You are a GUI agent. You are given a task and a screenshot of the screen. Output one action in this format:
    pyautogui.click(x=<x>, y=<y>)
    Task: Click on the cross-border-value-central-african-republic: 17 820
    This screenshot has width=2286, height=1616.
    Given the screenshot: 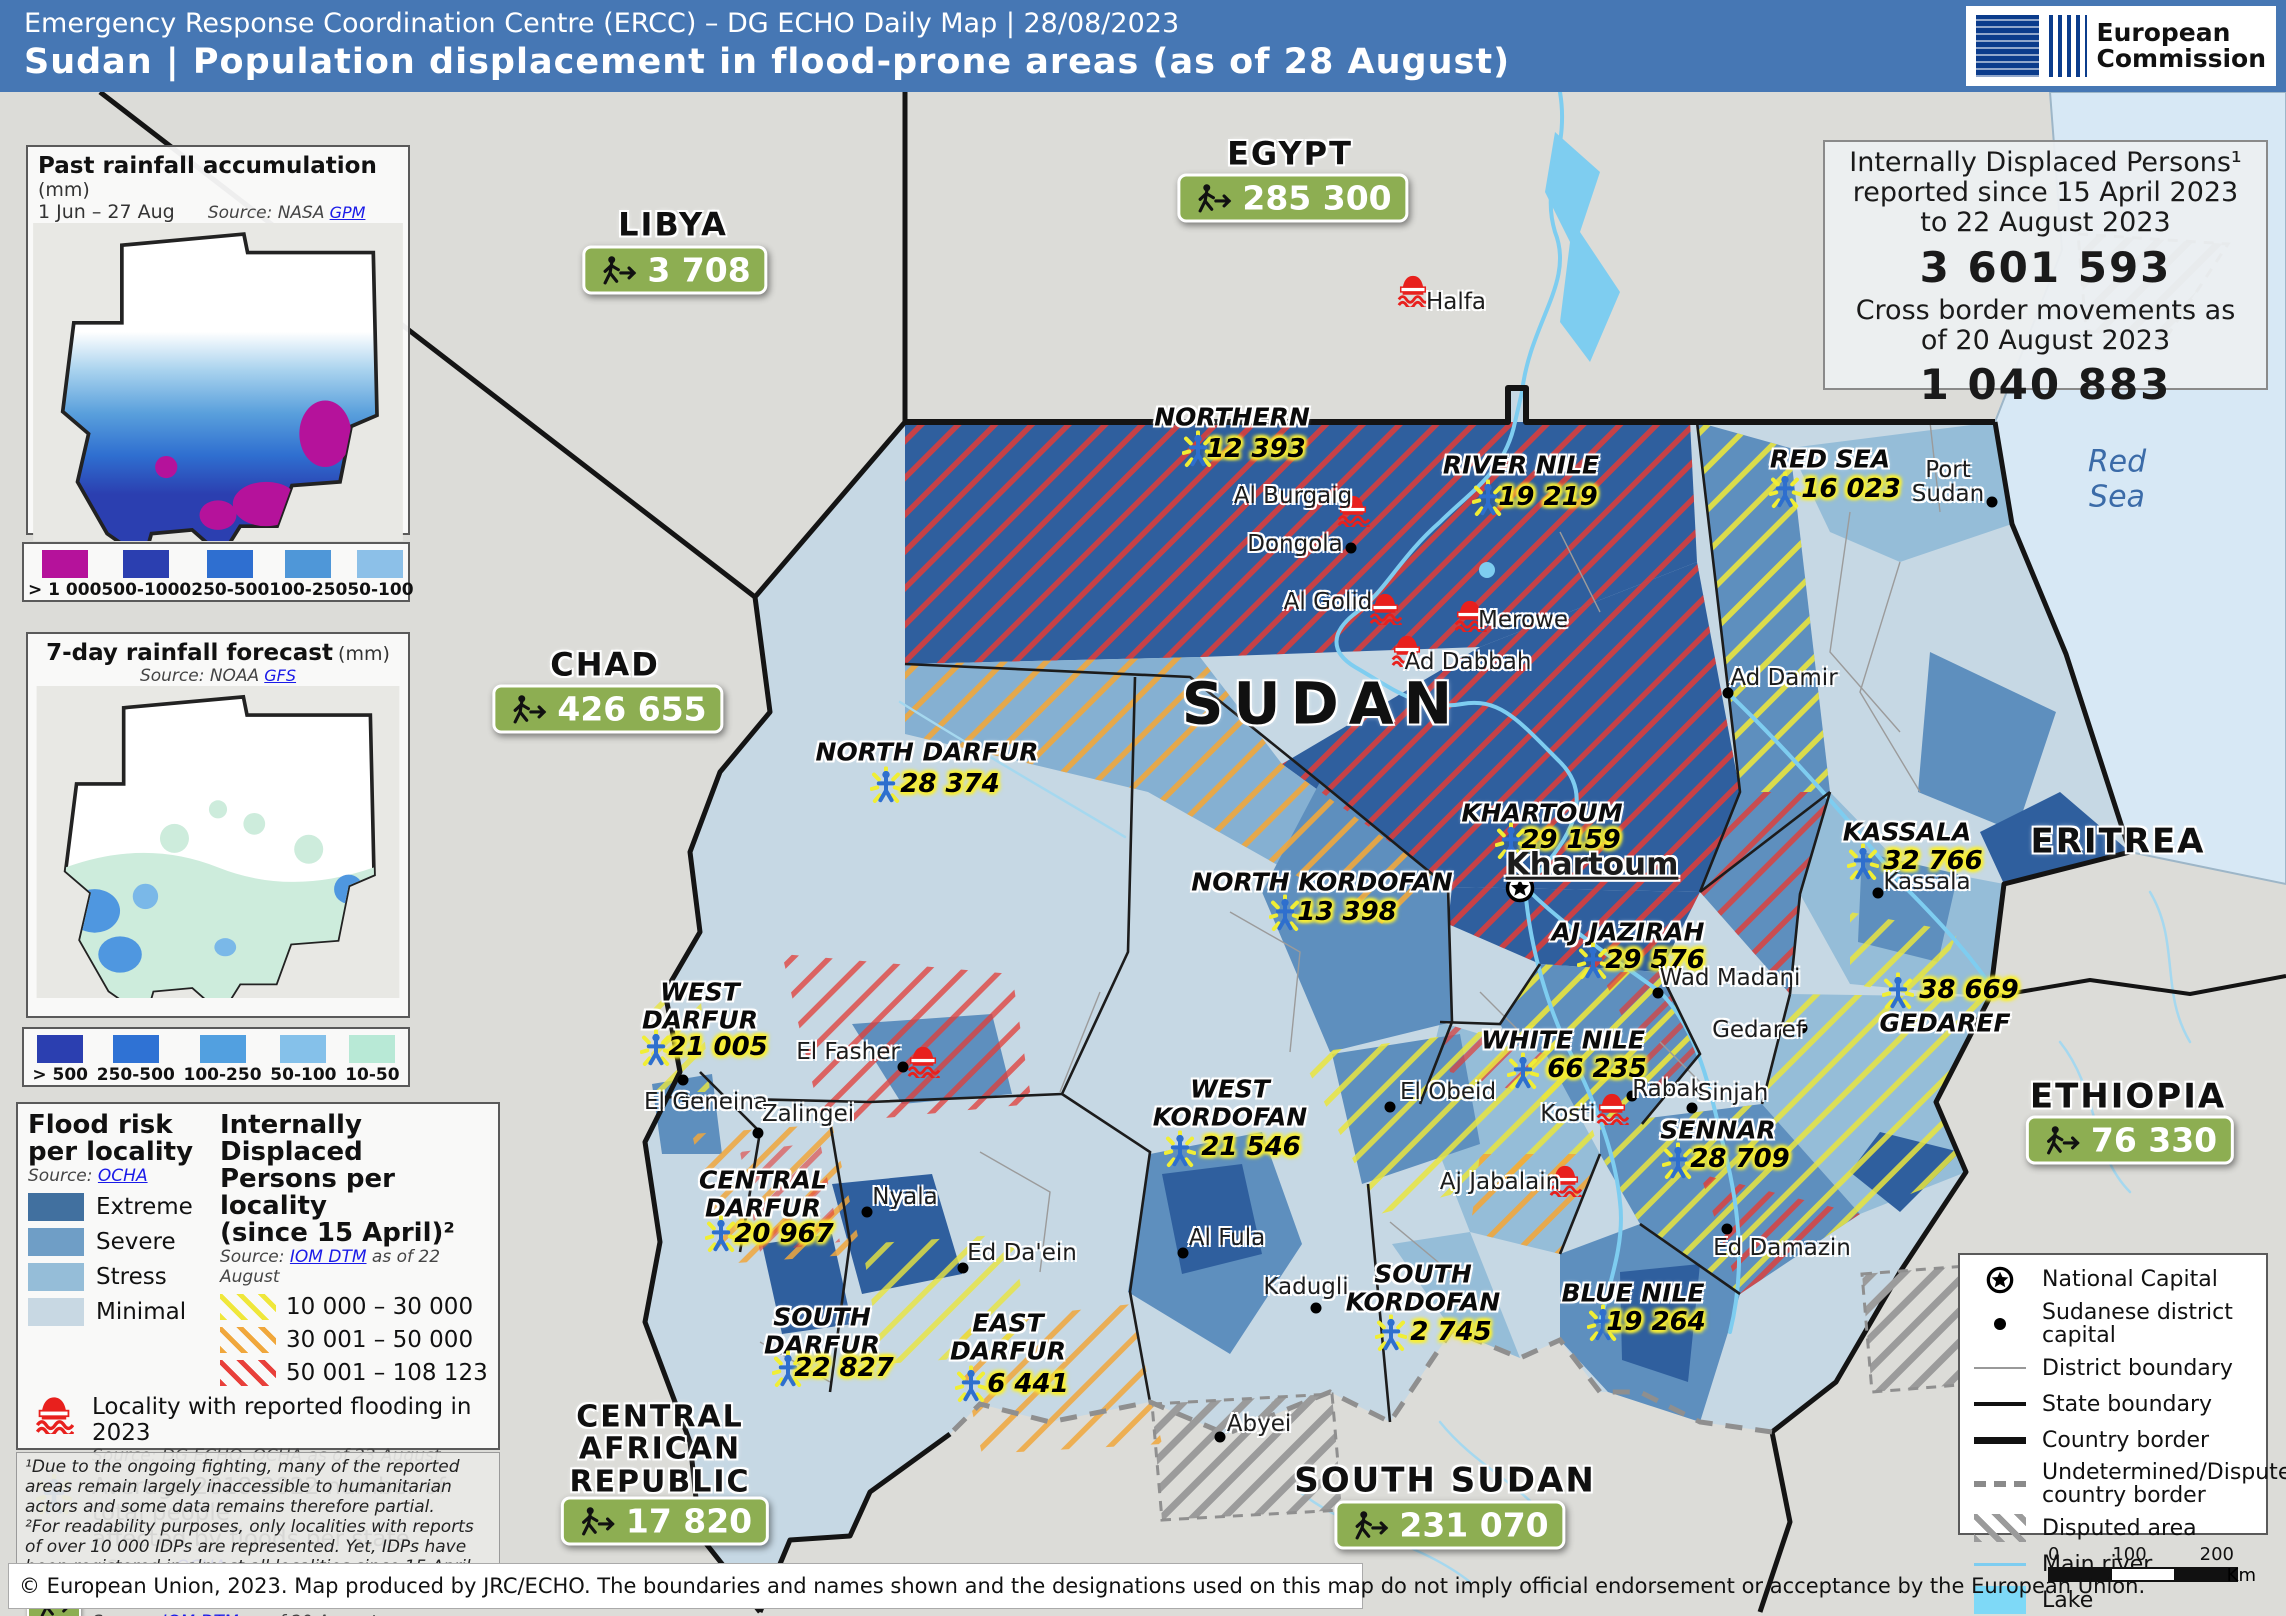 What is the action you would take?
    pyautogui.click(x=689, y=1521)
    